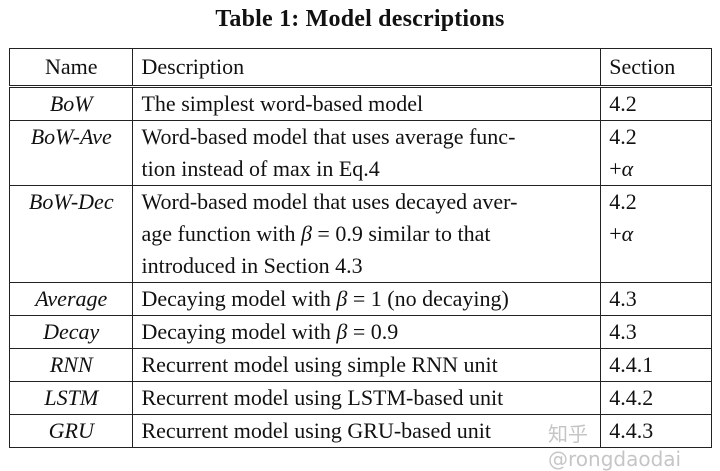 Image resolution: width=720 pixels, height=471 pixels. I want to click on description-line: Word-based model that uses decayed aver-, so click(329, 201).